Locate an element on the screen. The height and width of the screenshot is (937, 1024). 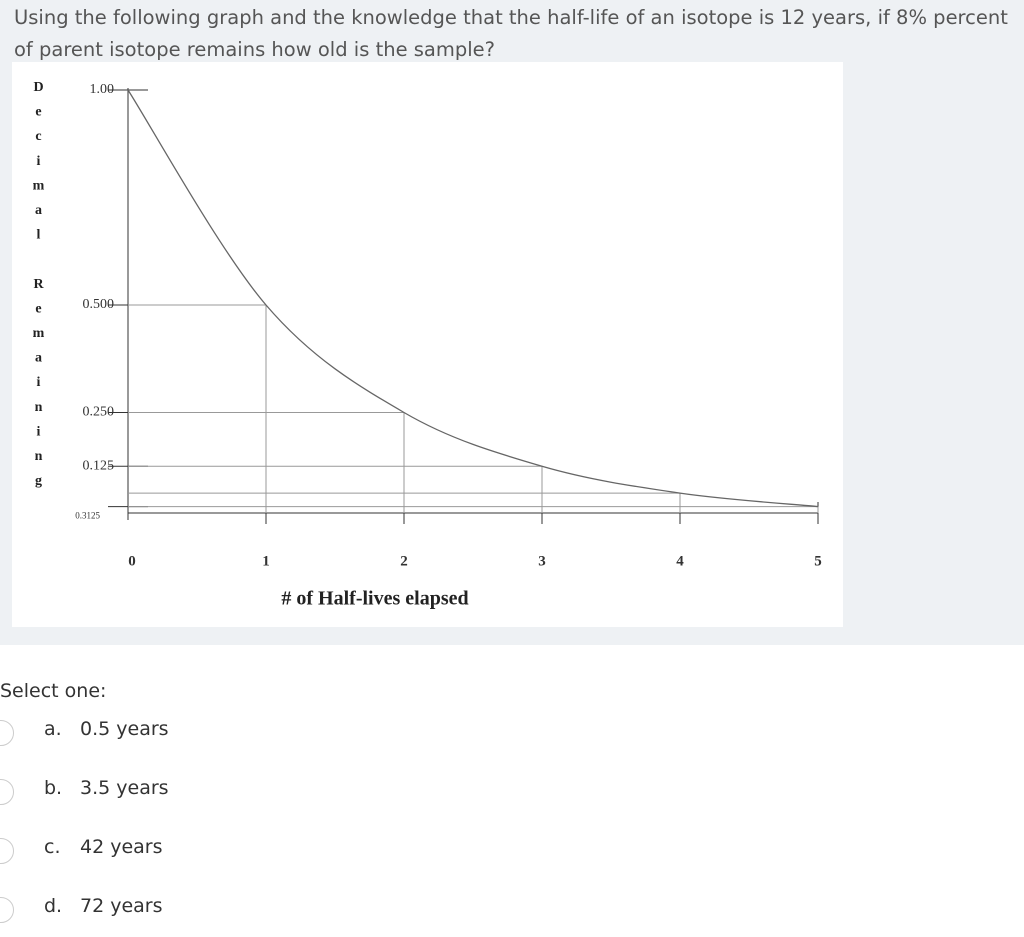
y-tick-label: 0.250 is located at coordinates (99, 412).